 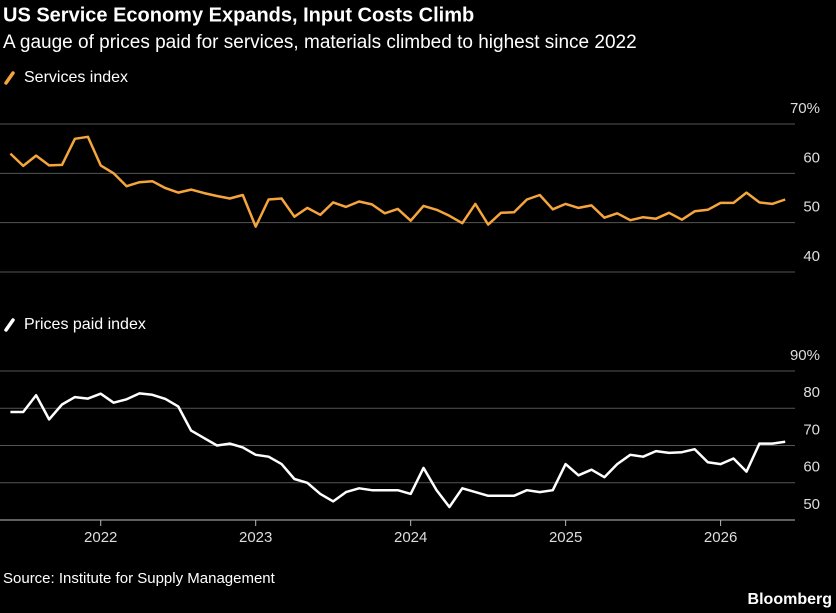 I want to click on x-tick-label: 2023, so click(x=255, y=537).